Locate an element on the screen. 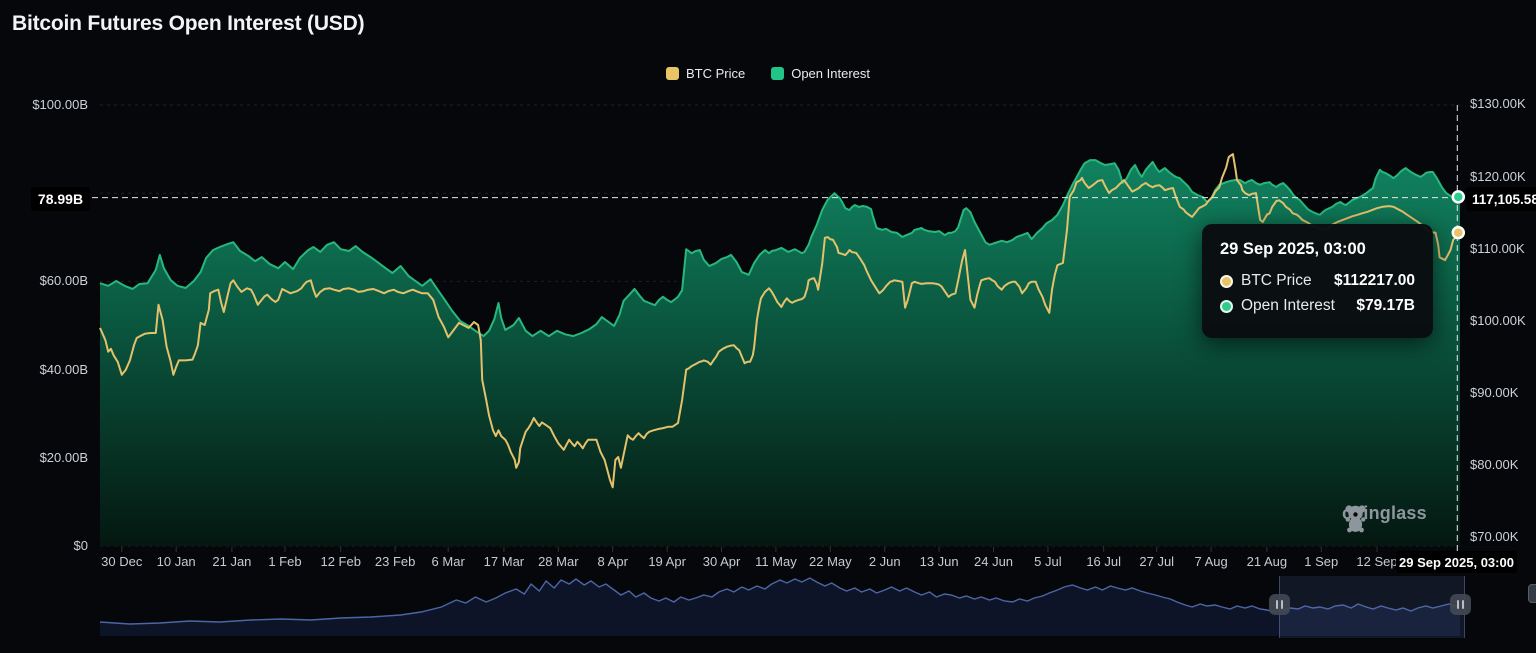 Image resolution: width=1536 pixels, height=653 pixels. coinglass-bear-icon is located at coordinates (1355, 519).